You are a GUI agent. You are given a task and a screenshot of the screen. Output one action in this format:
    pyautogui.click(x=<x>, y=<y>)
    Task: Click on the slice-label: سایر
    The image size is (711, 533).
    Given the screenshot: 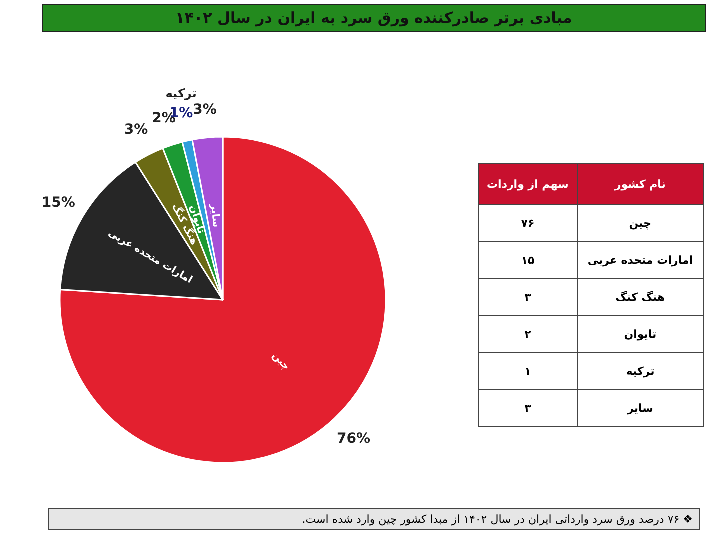 What is the action you would take?
    pyautogui.click(x=215, y=215)
    